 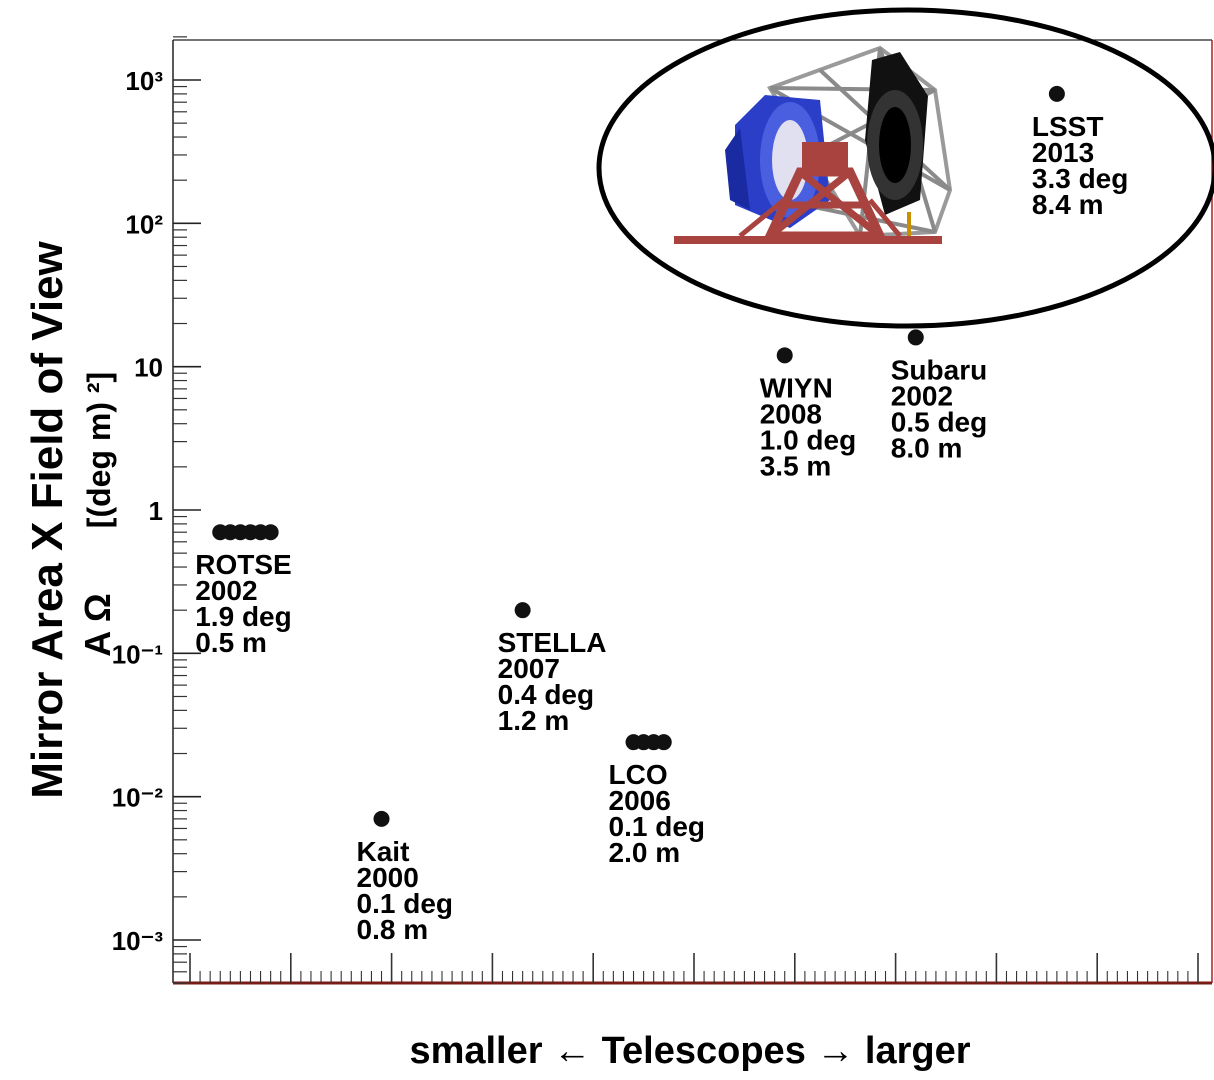 I want to click on telescope-mount, so click(x=808, y=193).